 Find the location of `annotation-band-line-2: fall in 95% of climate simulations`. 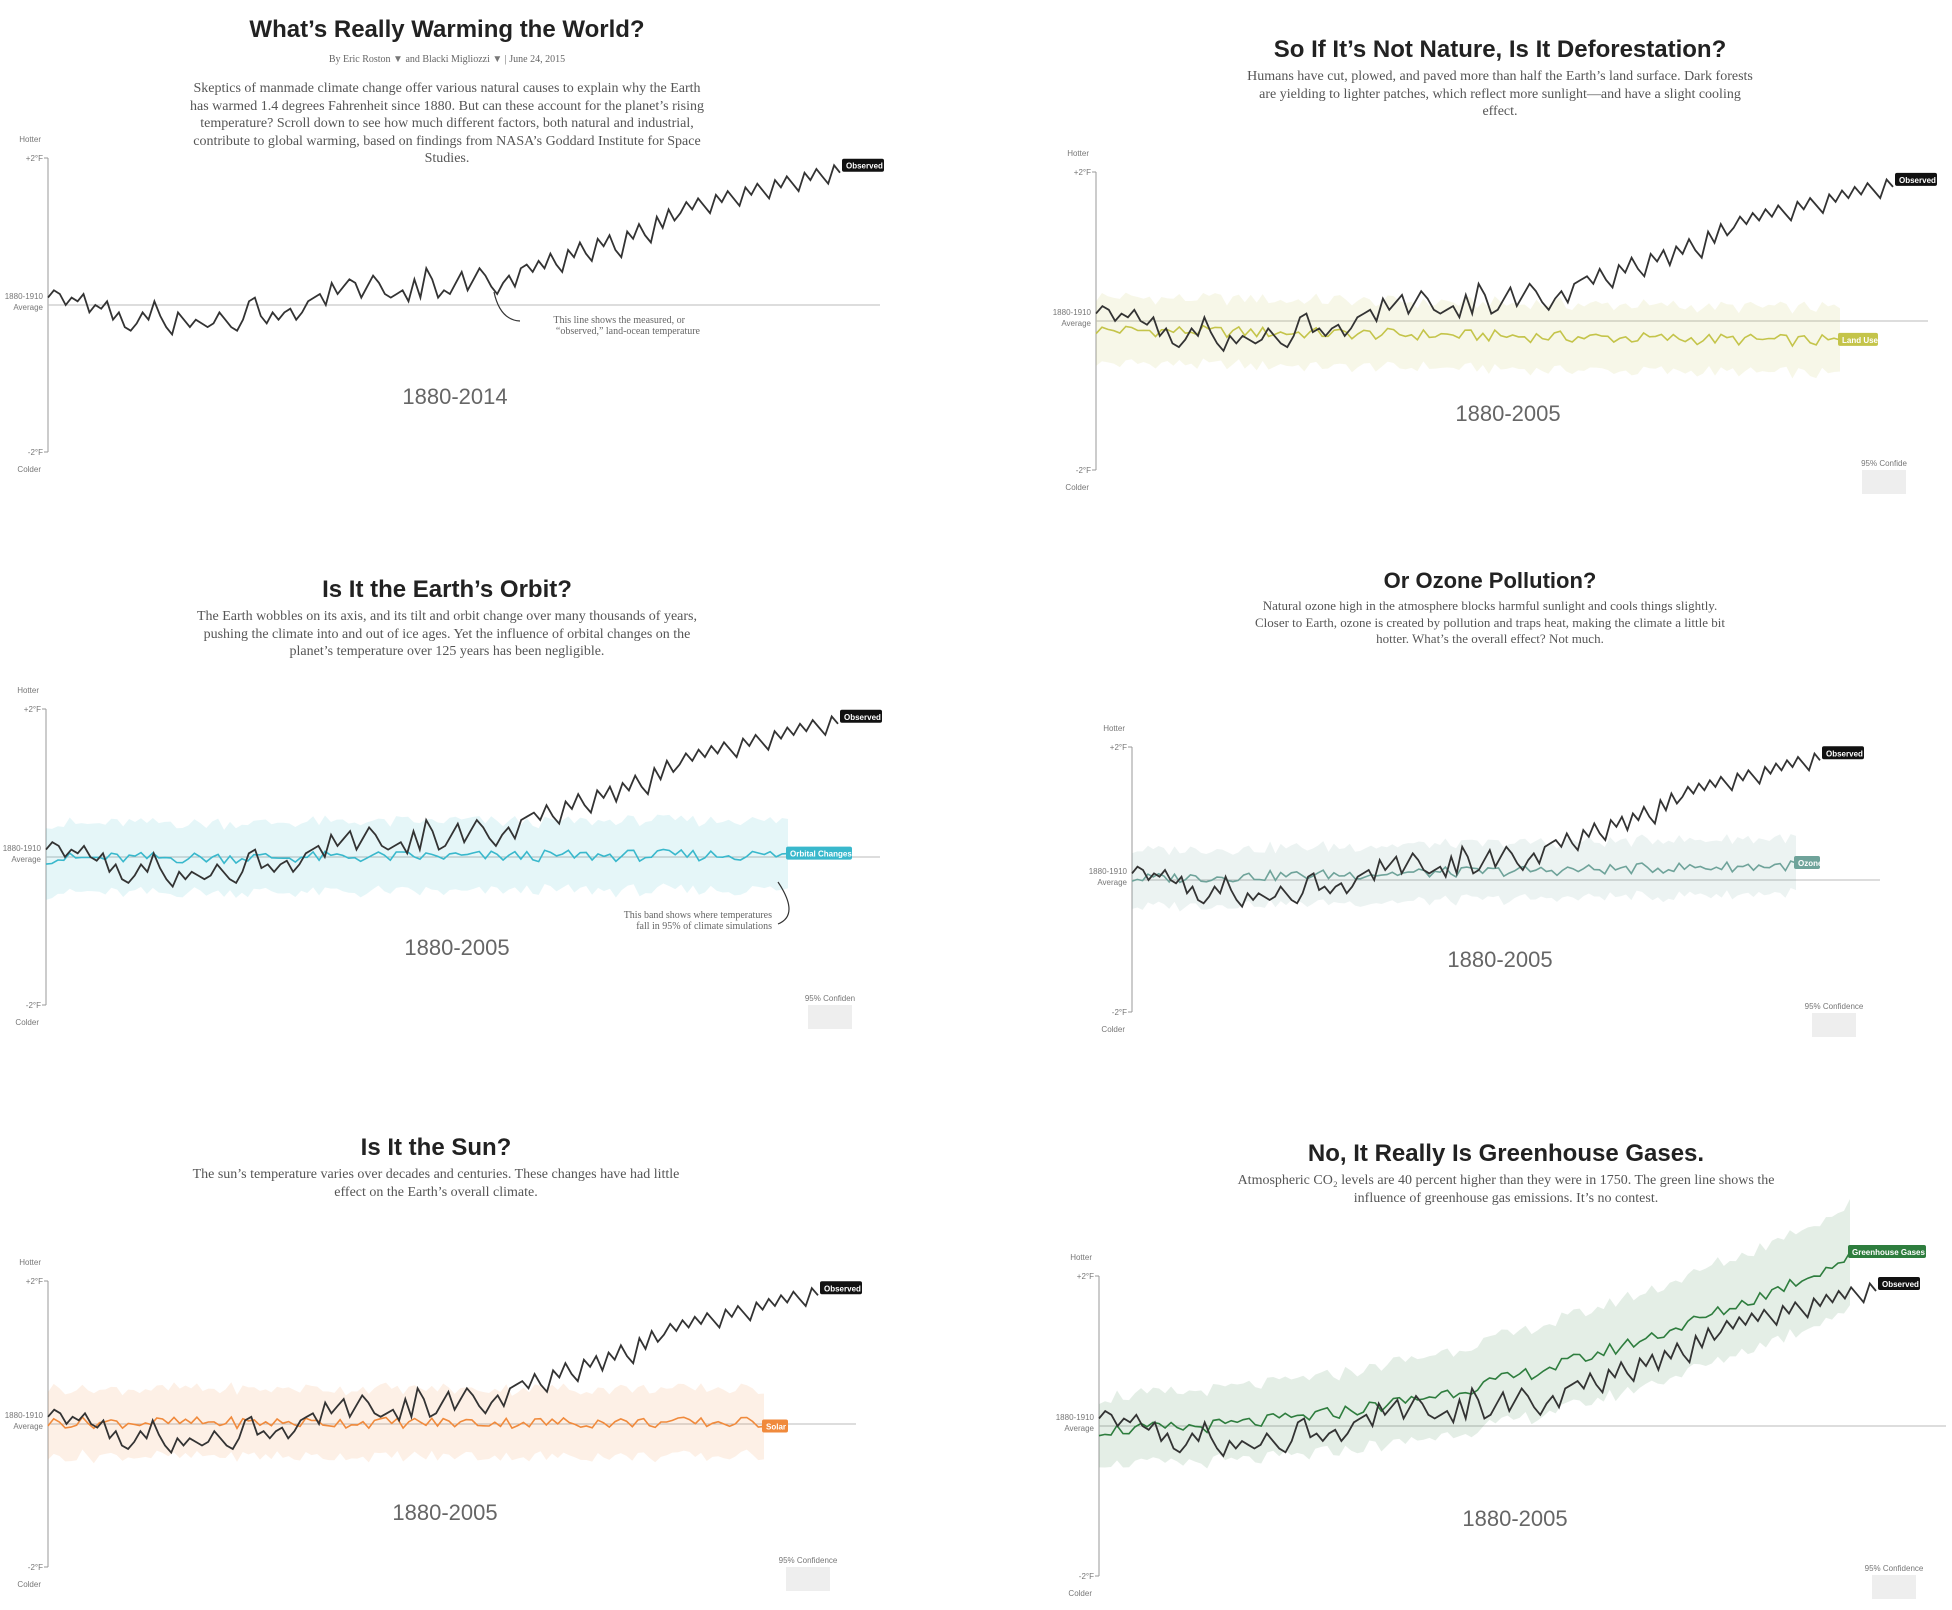

annotation-band-line-2: fall in 95% of climate simulations is located at coordinates (704, 926).